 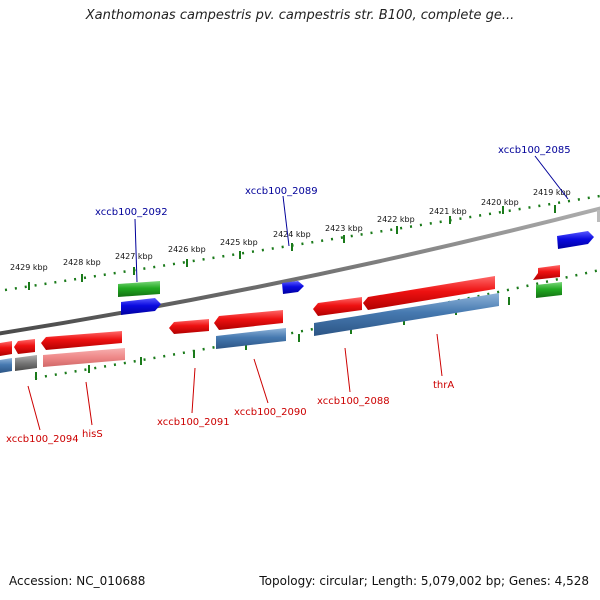 What do you see at coordinates (549, 290) in the screenshot?
I see `gene-feature-green-right` at bounding box center [549, 290].